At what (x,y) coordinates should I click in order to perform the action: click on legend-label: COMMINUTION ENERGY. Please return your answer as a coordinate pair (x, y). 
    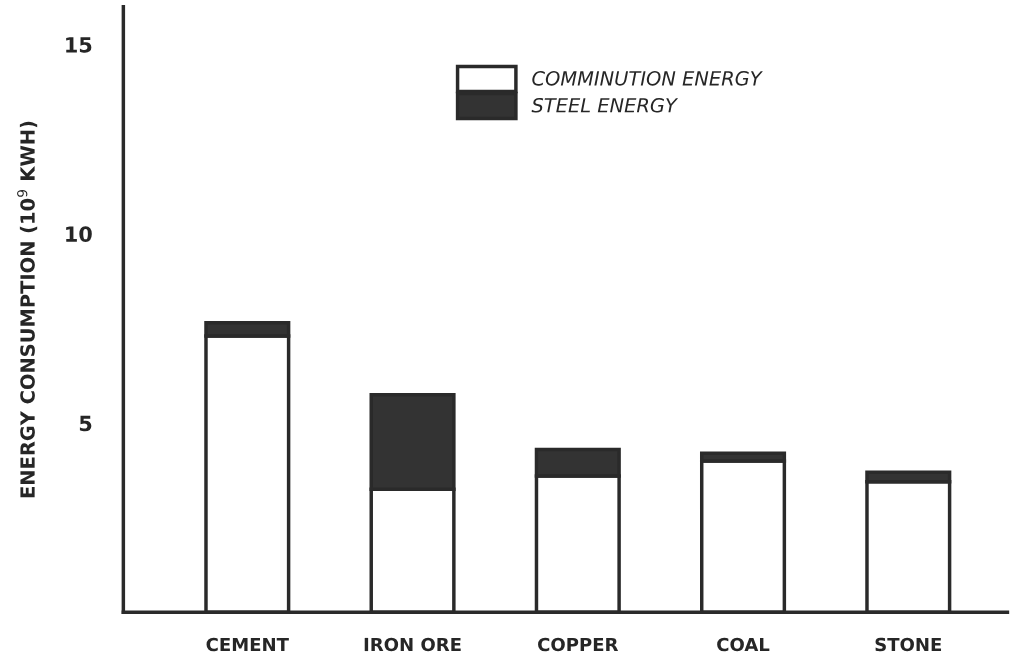
    Looking at the image, I should click on (647, 78).